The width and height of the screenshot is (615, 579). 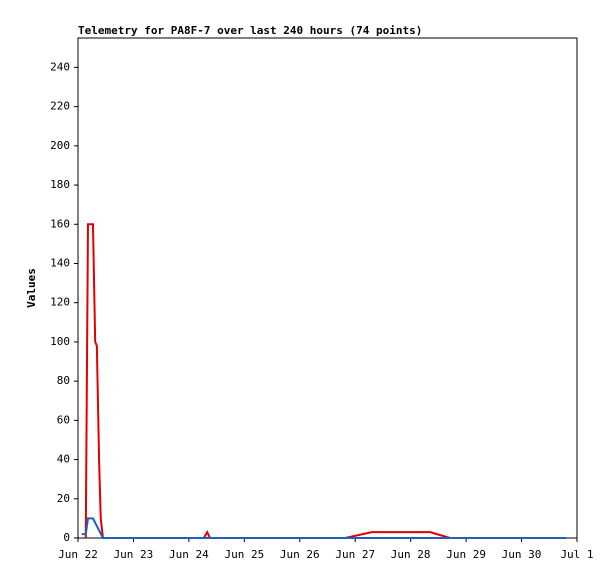 I want to click on x-tick-label: Jun 29, so click(x=466, y=554).